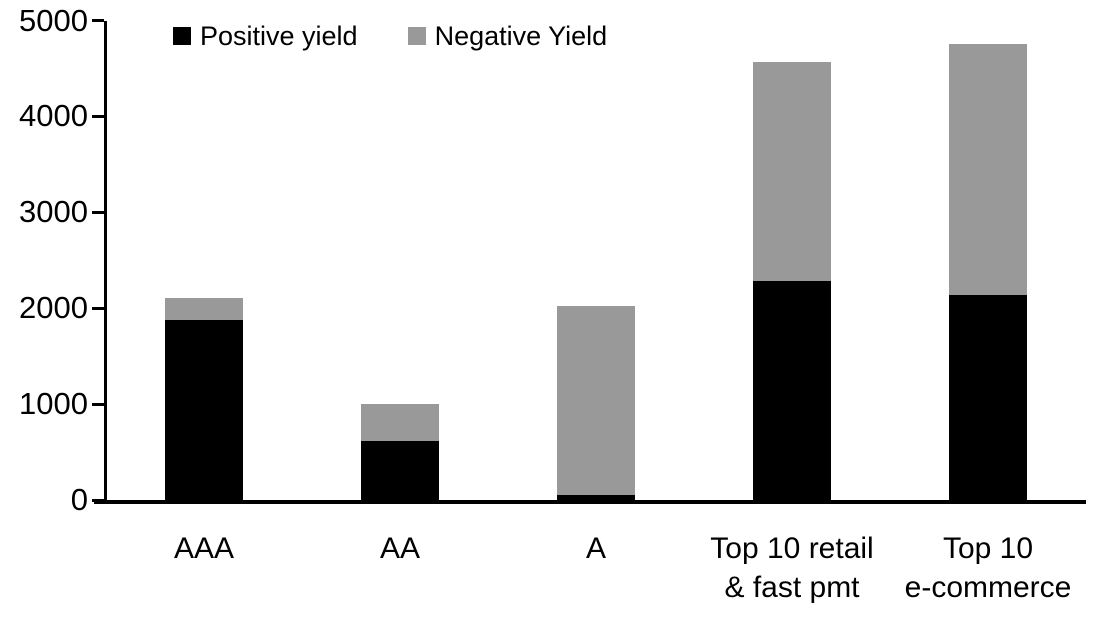 The height and width of the screenshot is (618, 1102). I want to click on x-axis-category-label: & fast pmt, so click(792, 587).